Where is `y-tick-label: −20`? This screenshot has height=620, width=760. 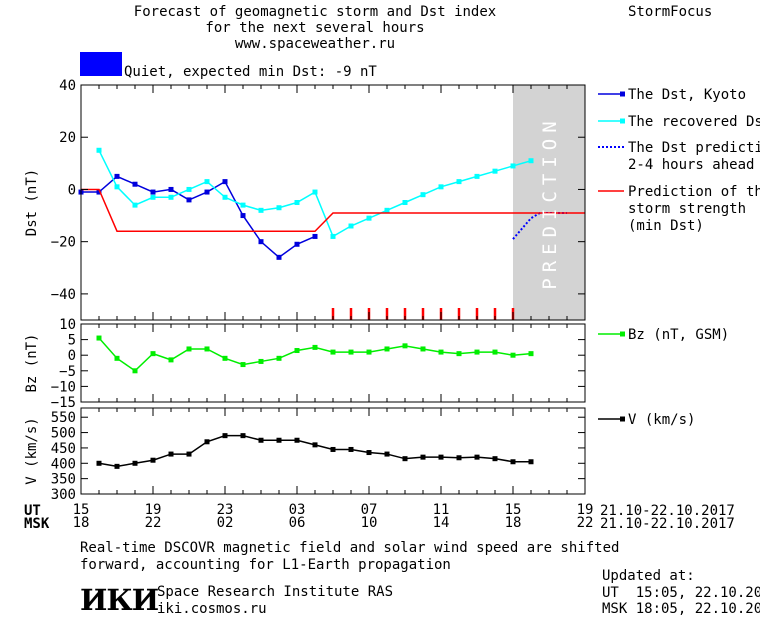 y-tick-label: −20 is located at coordinates (63, 243).